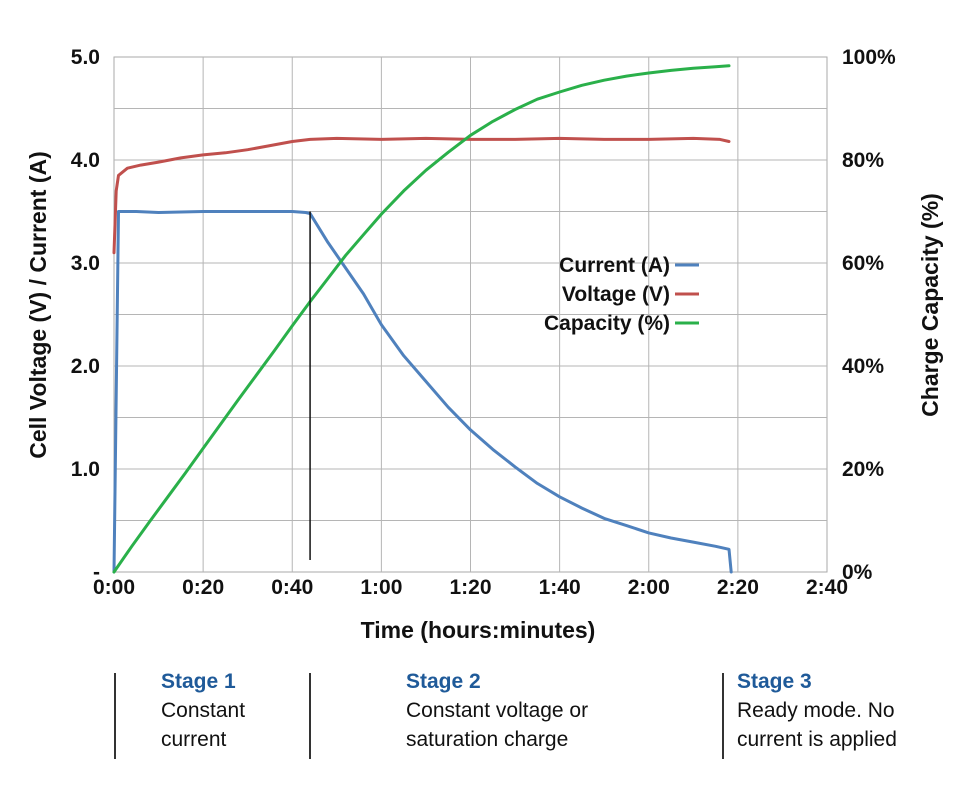 This screenshot has height=806, width=967. Describe the element at coordinates (85, 366) in the screenshot. I see `left-y-tick-label: 2.0` at that location.